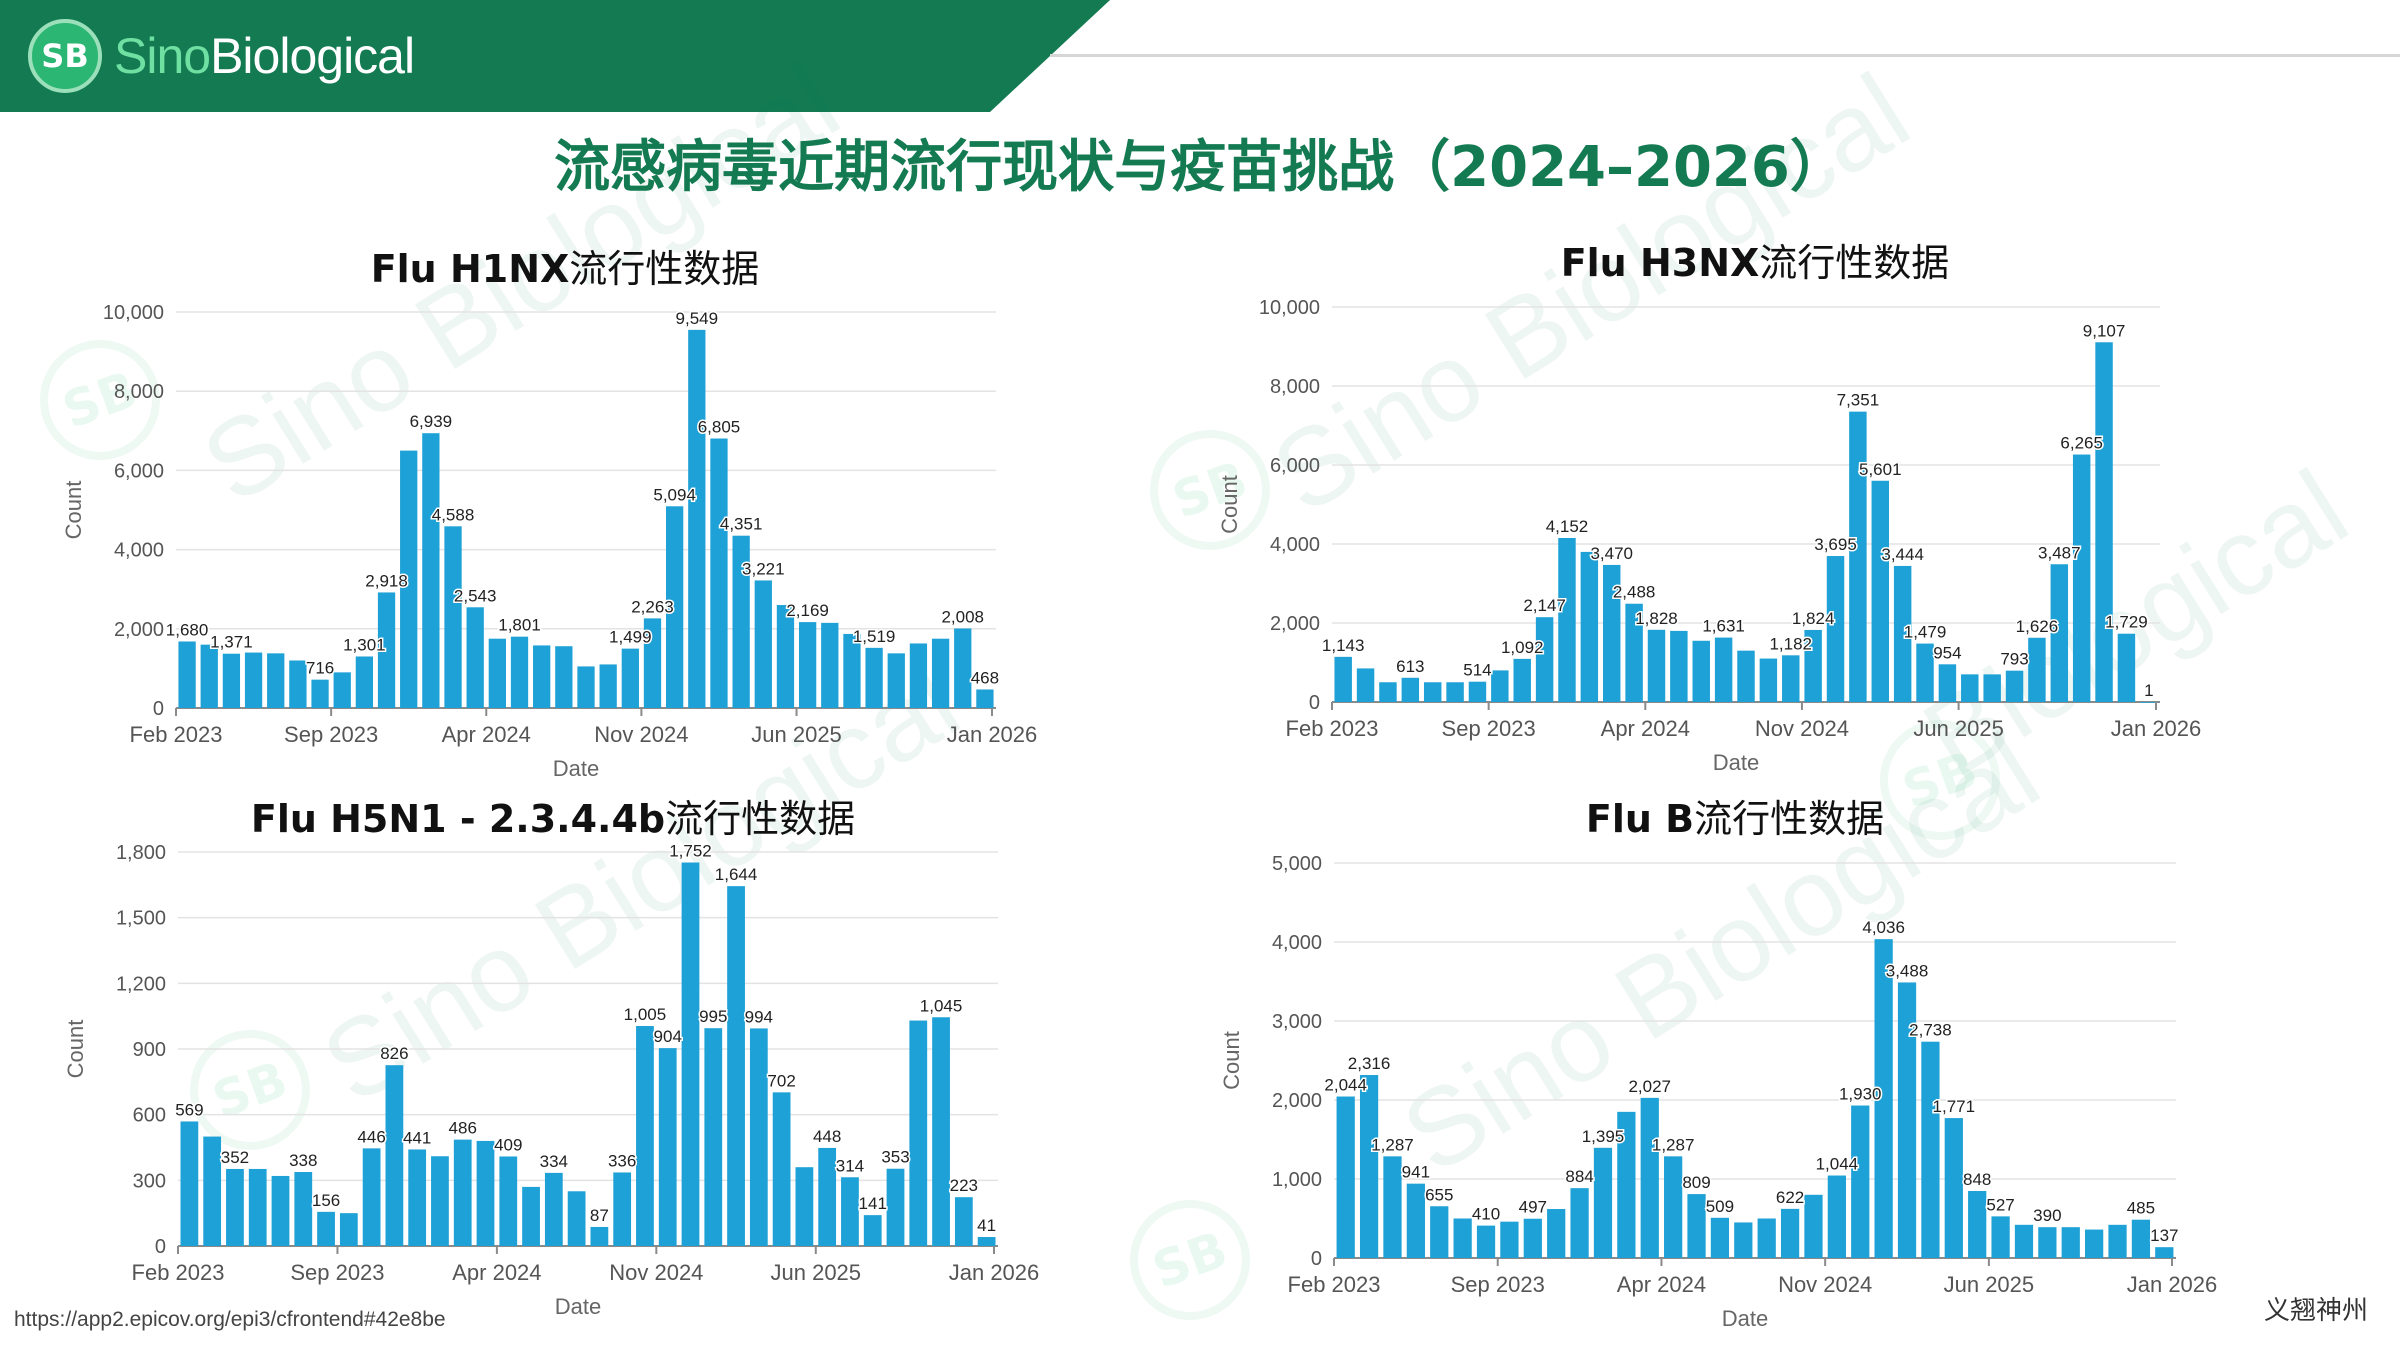 The image size is (2400, 1350). I want to click on data-label: 904, so click(668, 1036).